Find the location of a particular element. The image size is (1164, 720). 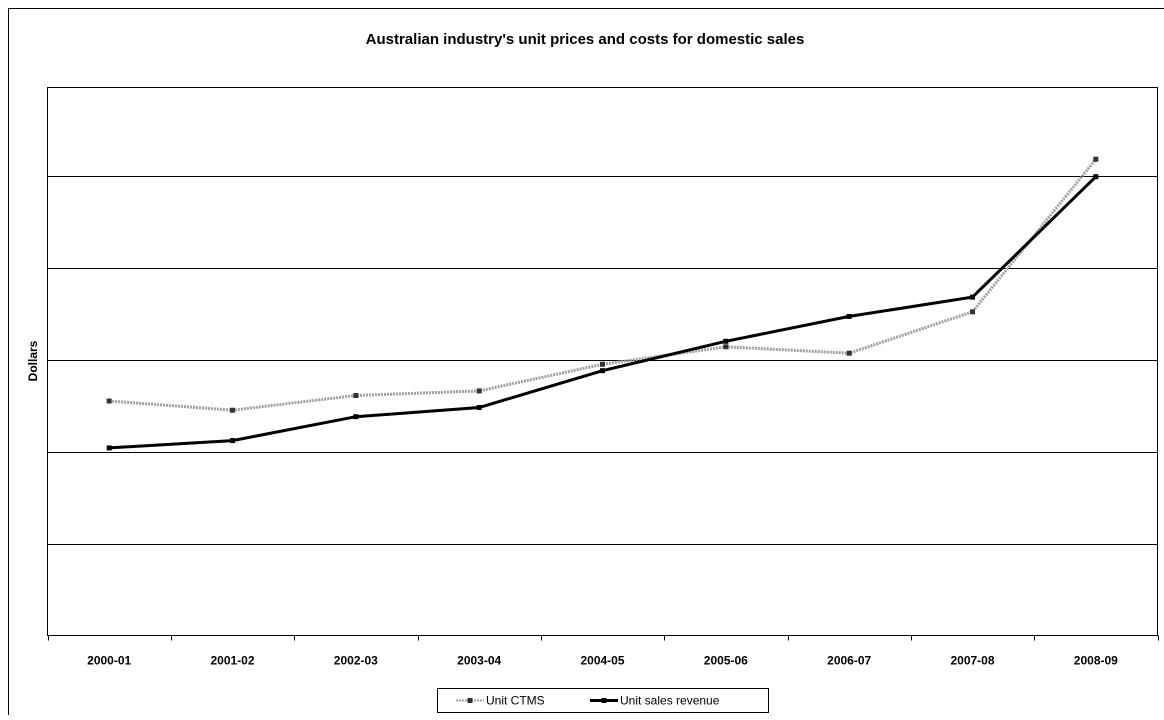

legend-label: Unit sales revenue is located at coordinates (670, 701).